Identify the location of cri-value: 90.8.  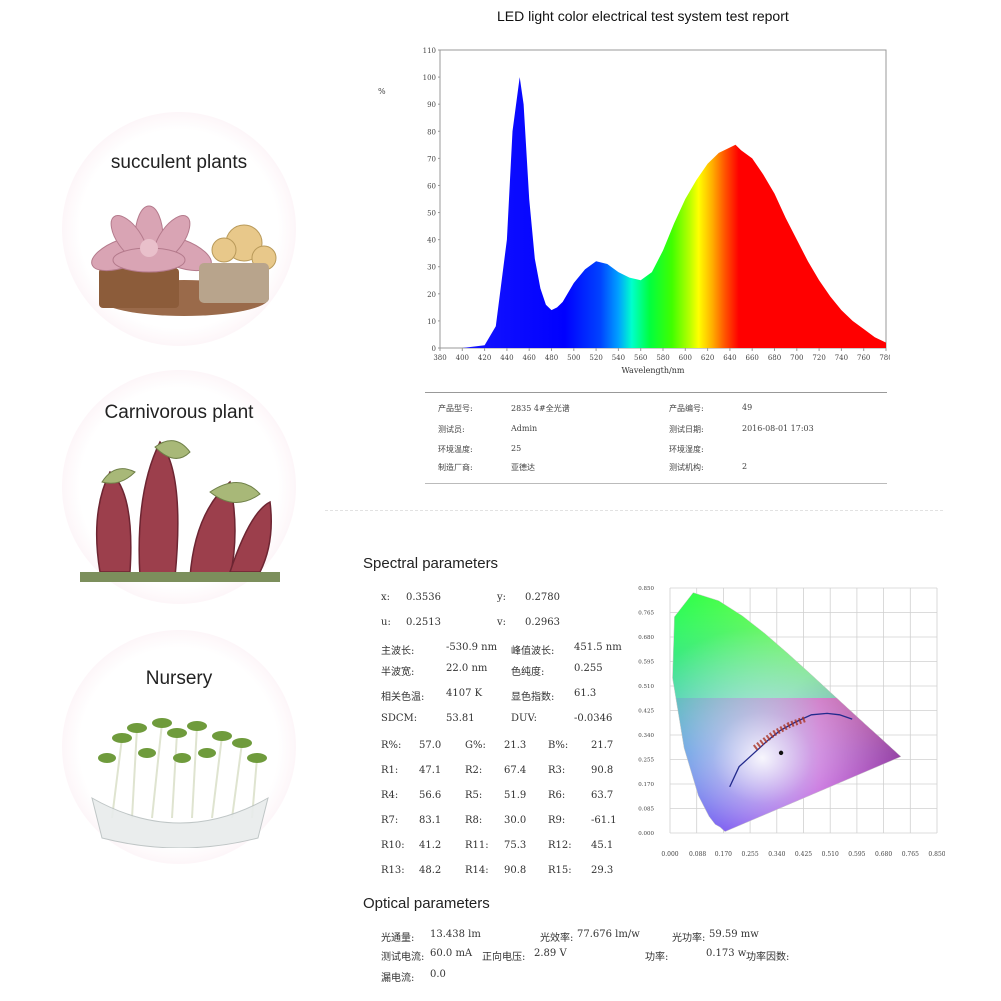
(515, 870).